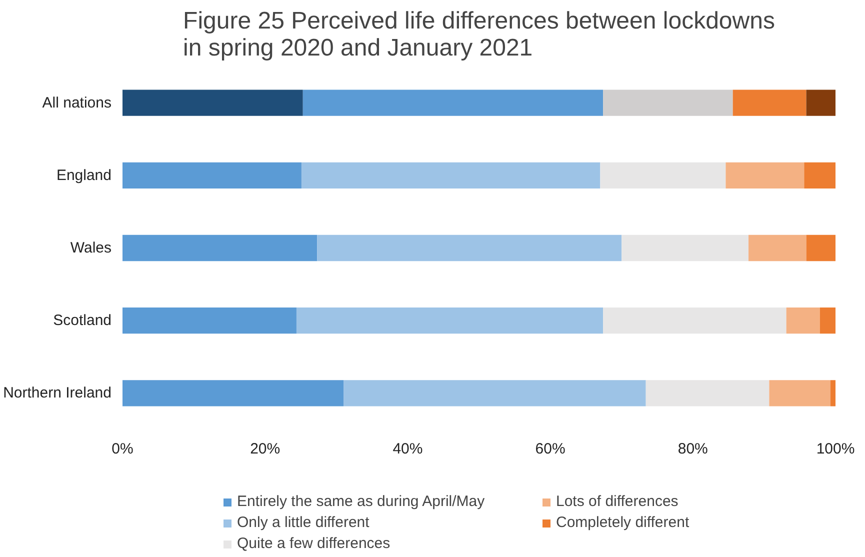  I want to click on chart-title: Figure 25 Perceived life differences between lockdowns in spring 2020 and January 2021, so click(479, 35).